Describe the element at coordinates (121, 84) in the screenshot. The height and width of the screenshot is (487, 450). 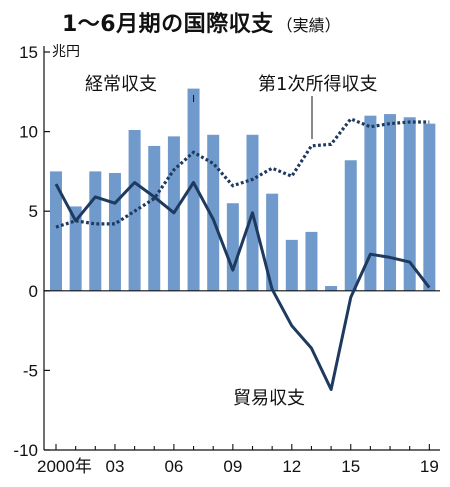
I see `label-current-account: 経常収支` at that location.